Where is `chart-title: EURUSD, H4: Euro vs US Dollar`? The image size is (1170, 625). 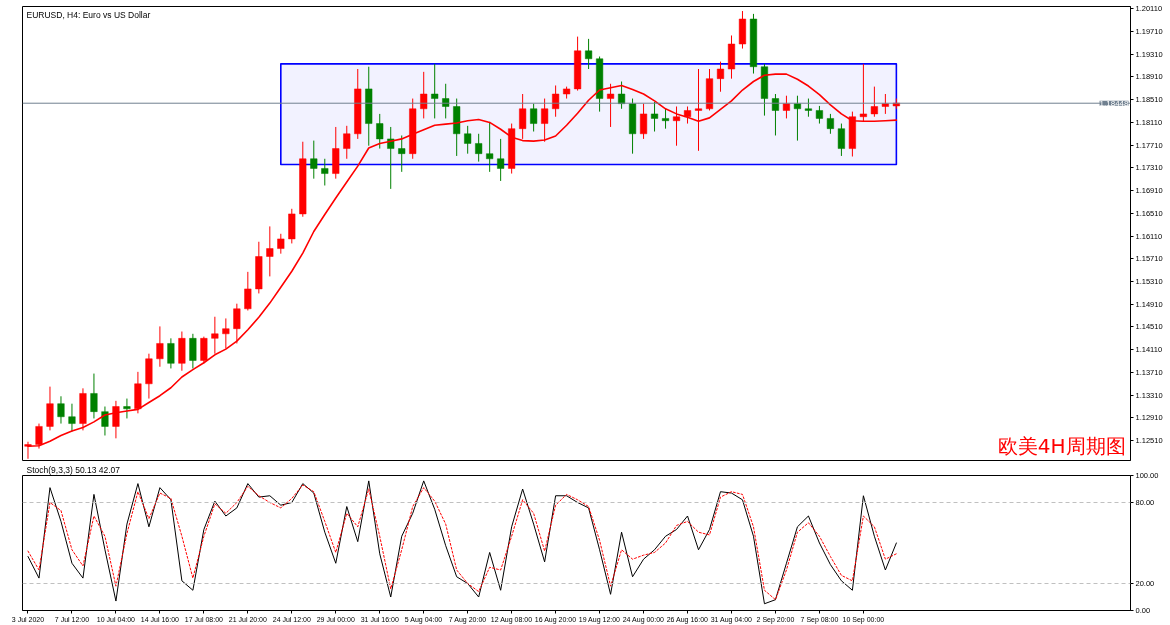 chart-title: EURUSD, H4: Euro vs US Dollar is located at coordinates (88, 14).